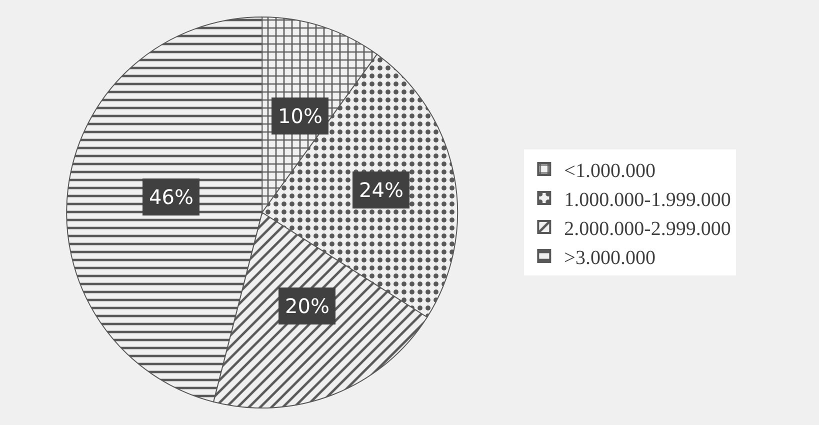 The height and width of the screenshot is (425, 819). What do you see at coordinates (381, 190) in the screenshot?
I see `data-label: 24%` at bounding box center [381, 190].